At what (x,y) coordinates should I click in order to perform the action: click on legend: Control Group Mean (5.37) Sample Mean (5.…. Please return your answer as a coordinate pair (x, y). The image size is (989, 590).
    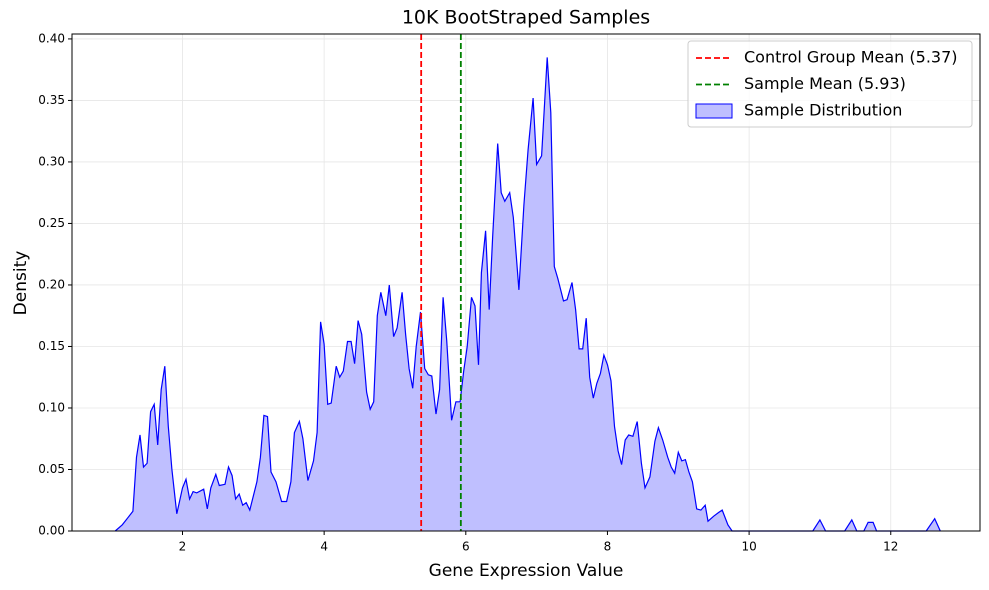
    Looking at the image, I should click on (830, 84).